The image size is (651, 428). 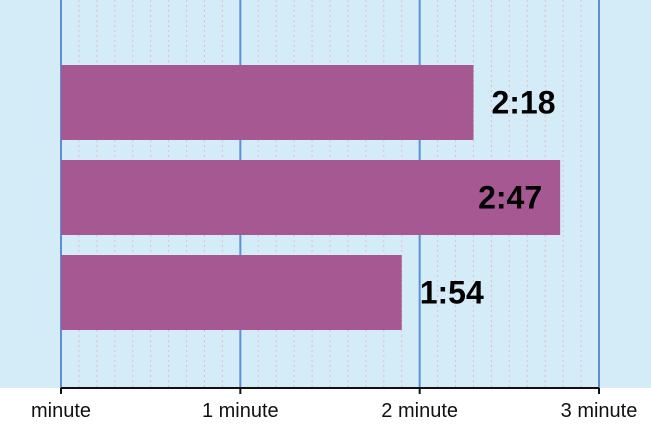 What do you see at coordinates (61, 411) in the screenshot?
I see `x-tick-label-0: minute` at bounding box center [61, 411].